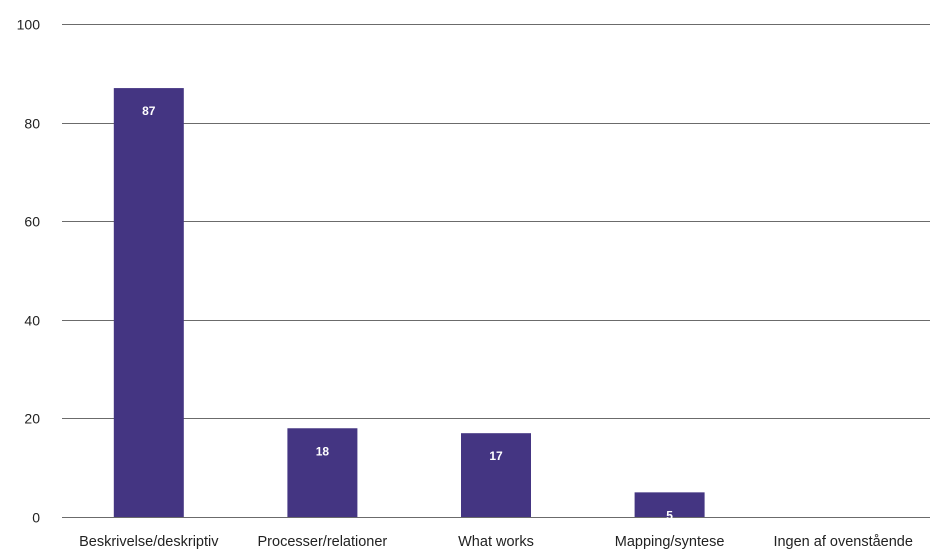 The height and width of the screenshot is (552, 932). What do you see at coordinates (149, 111) in the screenshot?
I see `data-label: 87` at bounding box center [149, 111].